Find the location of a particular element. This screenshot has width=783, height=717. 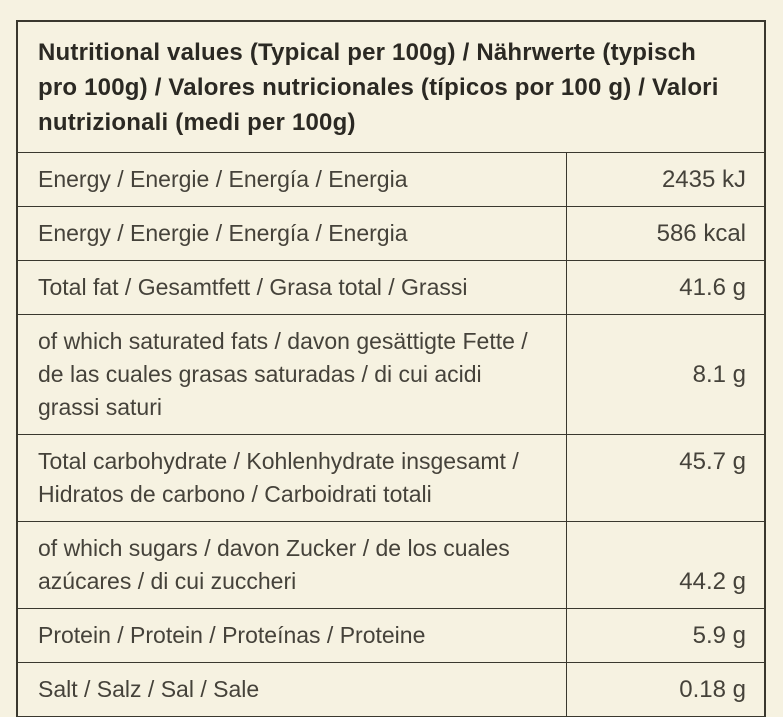

nutrient-label: Protein / Protein / Proteínas / Proteine is located at coordinates (232, 635).